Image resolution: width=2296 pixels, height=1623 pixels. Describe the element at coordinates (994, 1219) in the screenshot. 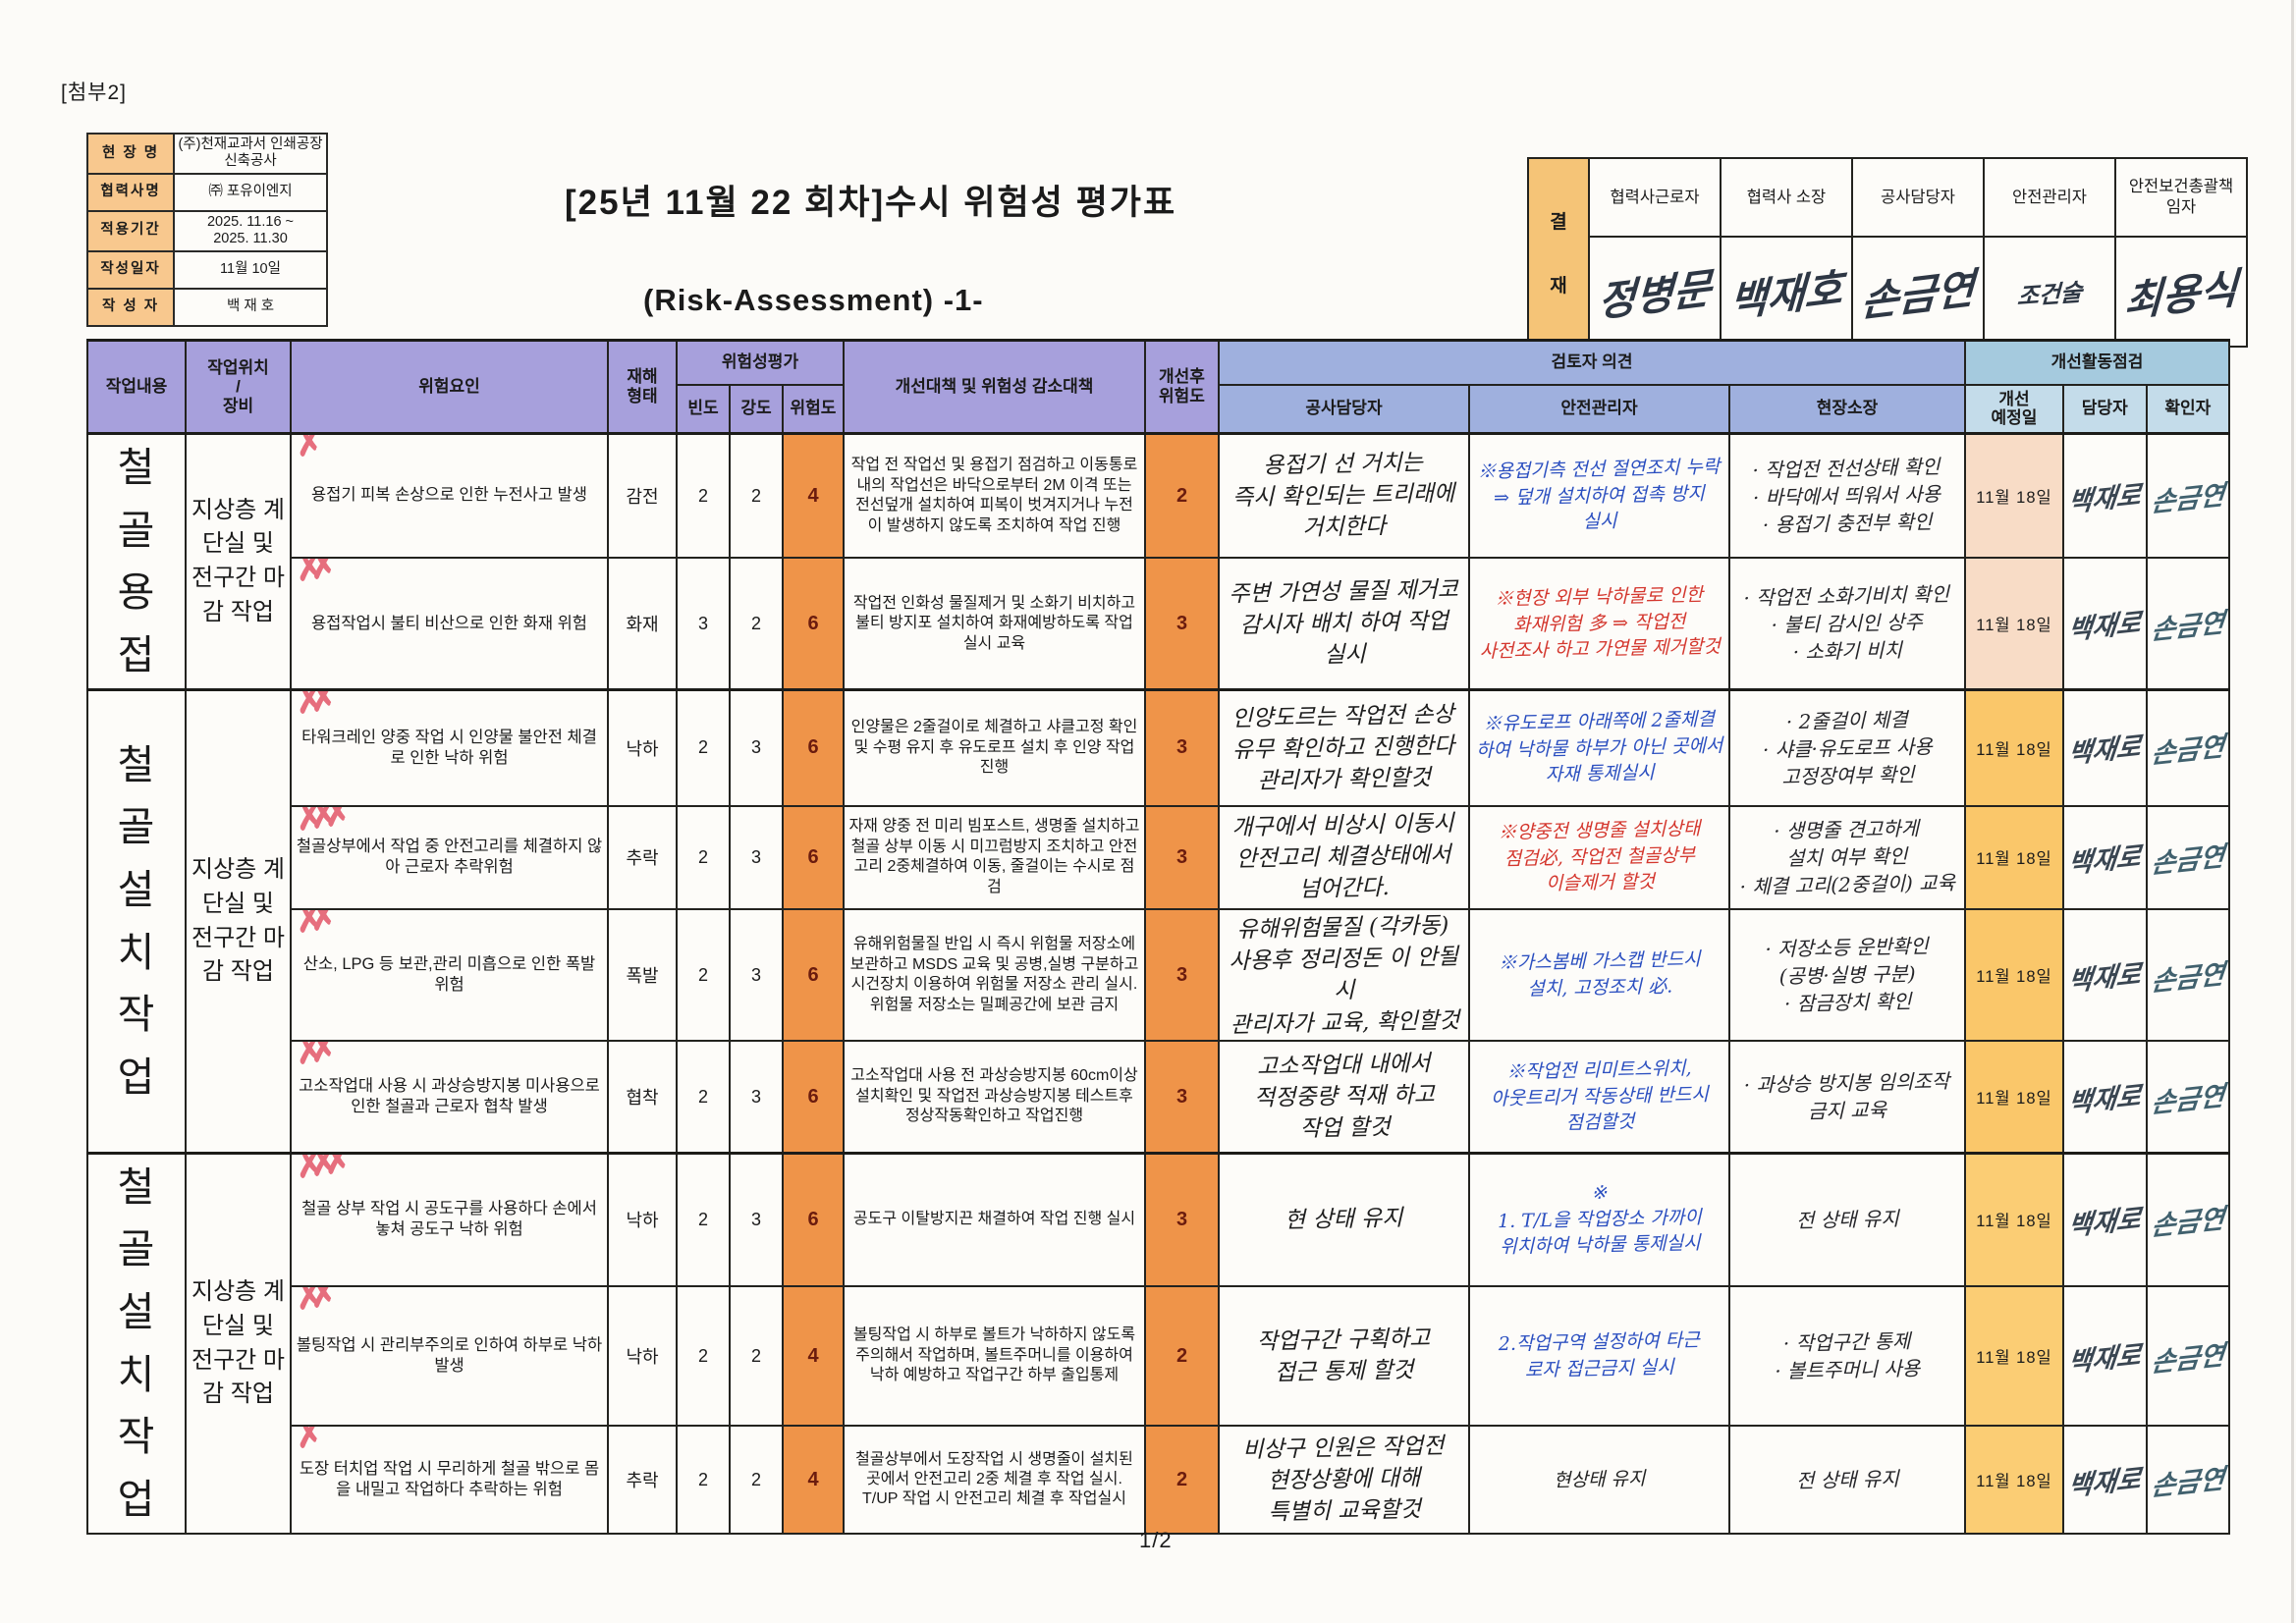

I see `improvement-measure-cell: 공도구 이탈방지끈 채결하여 작업 진행 실시` at that location.